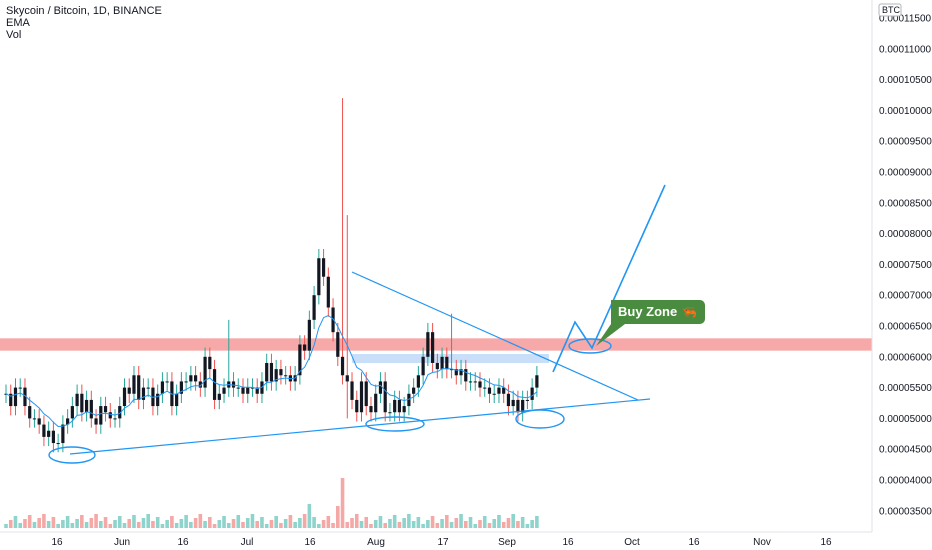  I want to click on x-tick-label: Jul, so click(247, 542).